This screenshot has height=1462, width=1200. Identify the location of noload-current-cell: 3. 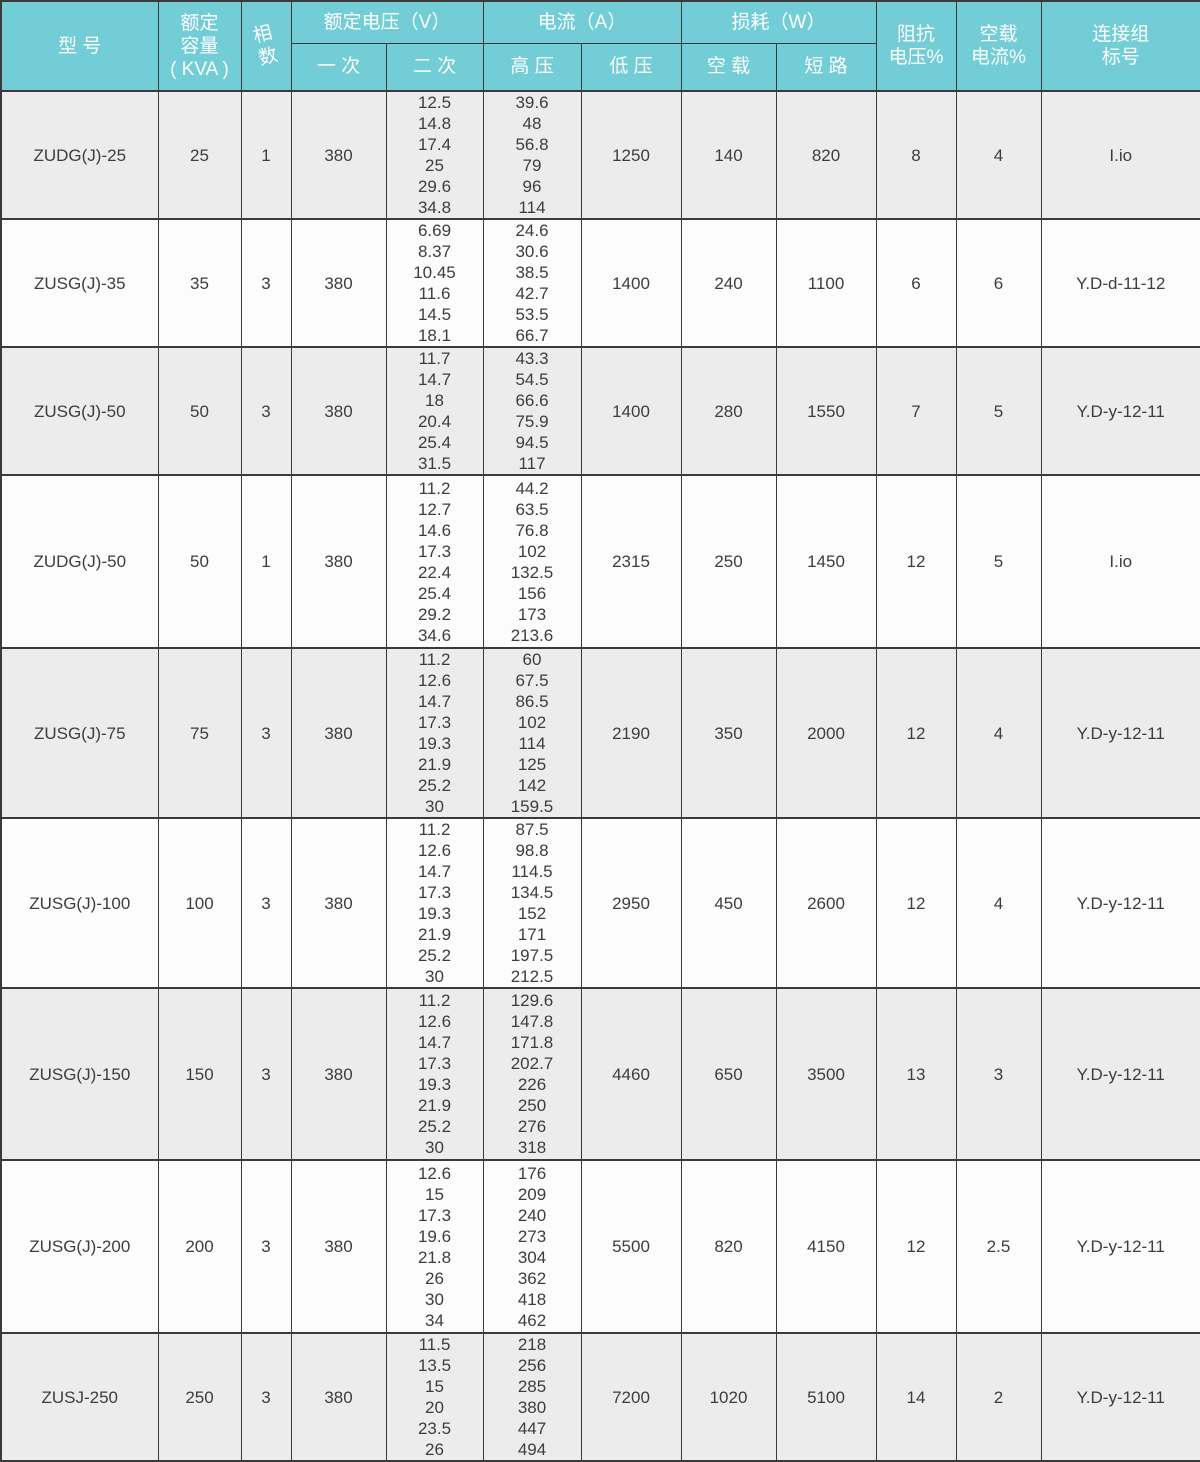
(998, 1074).